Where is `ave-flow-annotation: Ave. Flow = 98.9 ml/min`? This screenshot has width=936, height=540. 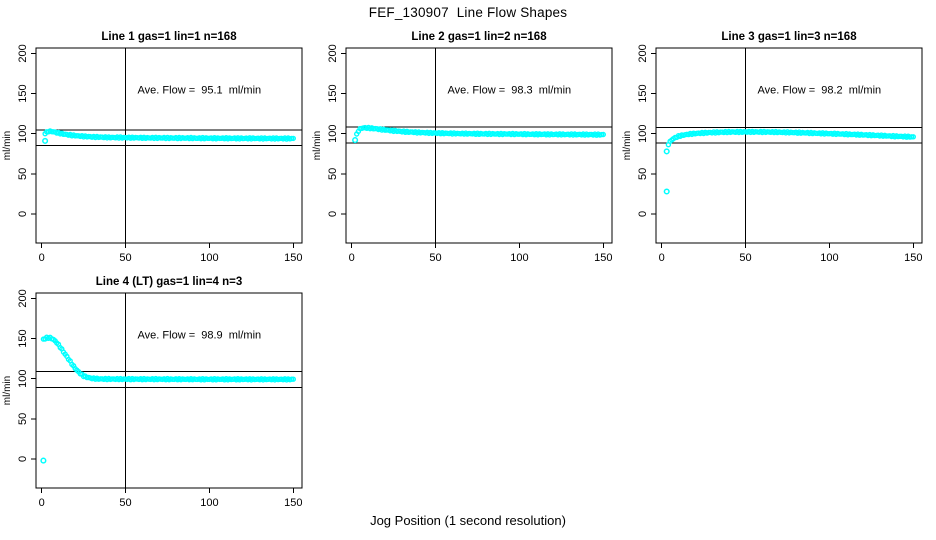 ave-flow-annotation: Ave. Flow = 98.9 ml/min is located at coordinates (200, 336).